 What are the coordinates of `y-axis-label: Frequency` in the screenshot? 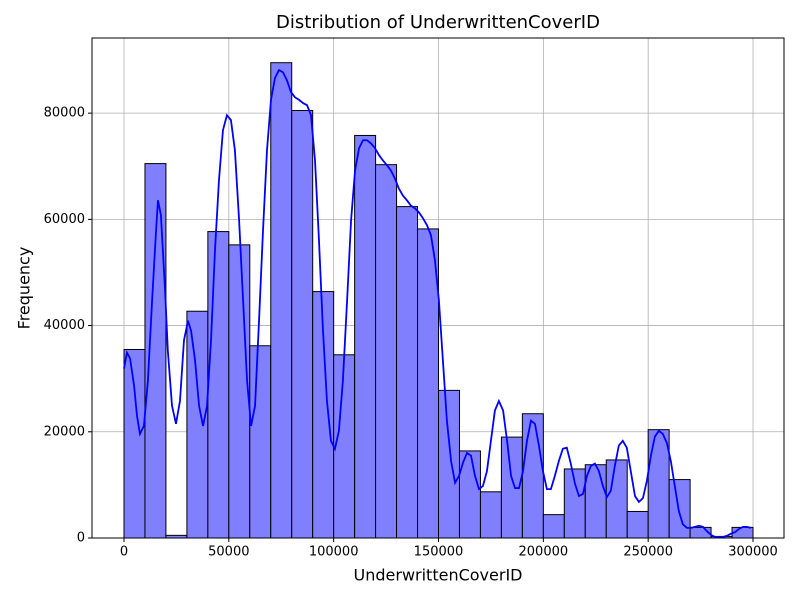 It's located at (24, 288).